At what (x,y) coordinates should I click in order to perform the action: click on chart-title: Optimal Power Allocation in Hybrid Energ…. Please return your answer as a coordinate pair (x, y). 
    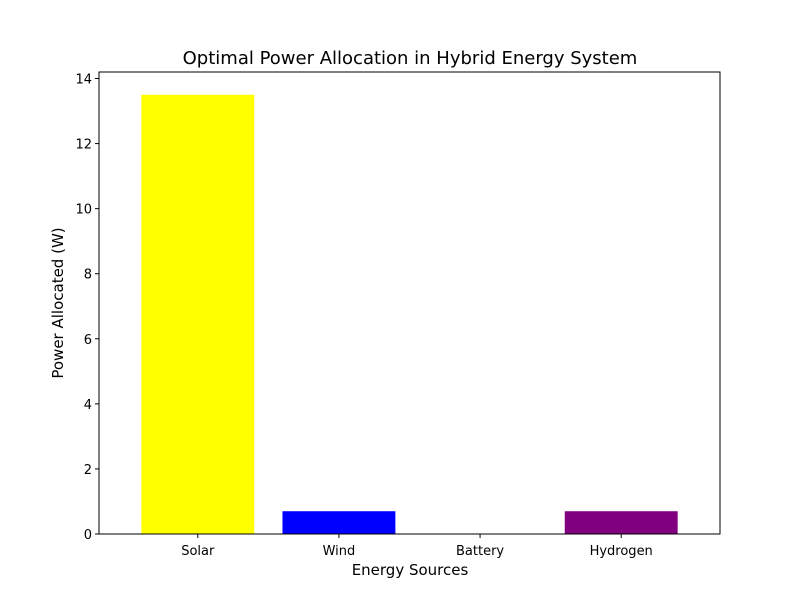
    Looking at the image, I should click on (410, 58).